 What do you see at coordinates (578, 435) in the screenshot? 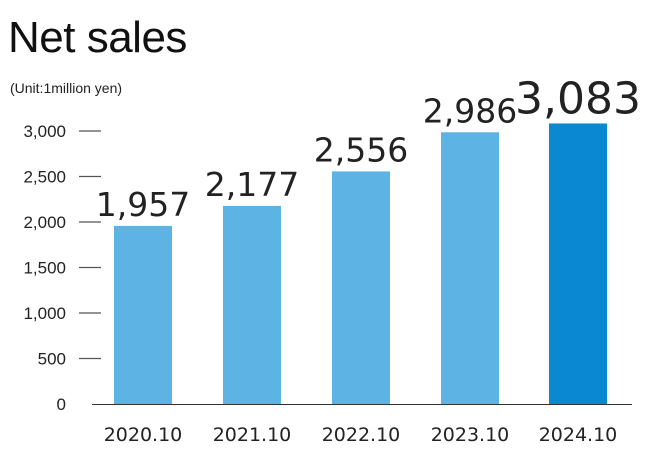
I see `x-tick-label: 2024.10` at bounding box center [578, 435].